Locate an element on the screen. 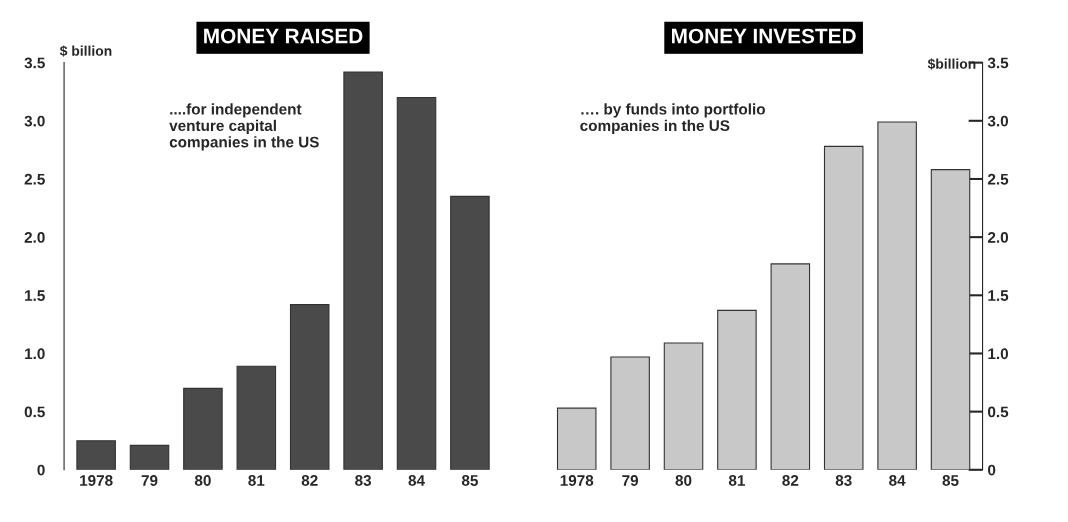 This screenshot has width=1068, height=522. y-tick-label: 3.0 is located at coordinates (34, 121).